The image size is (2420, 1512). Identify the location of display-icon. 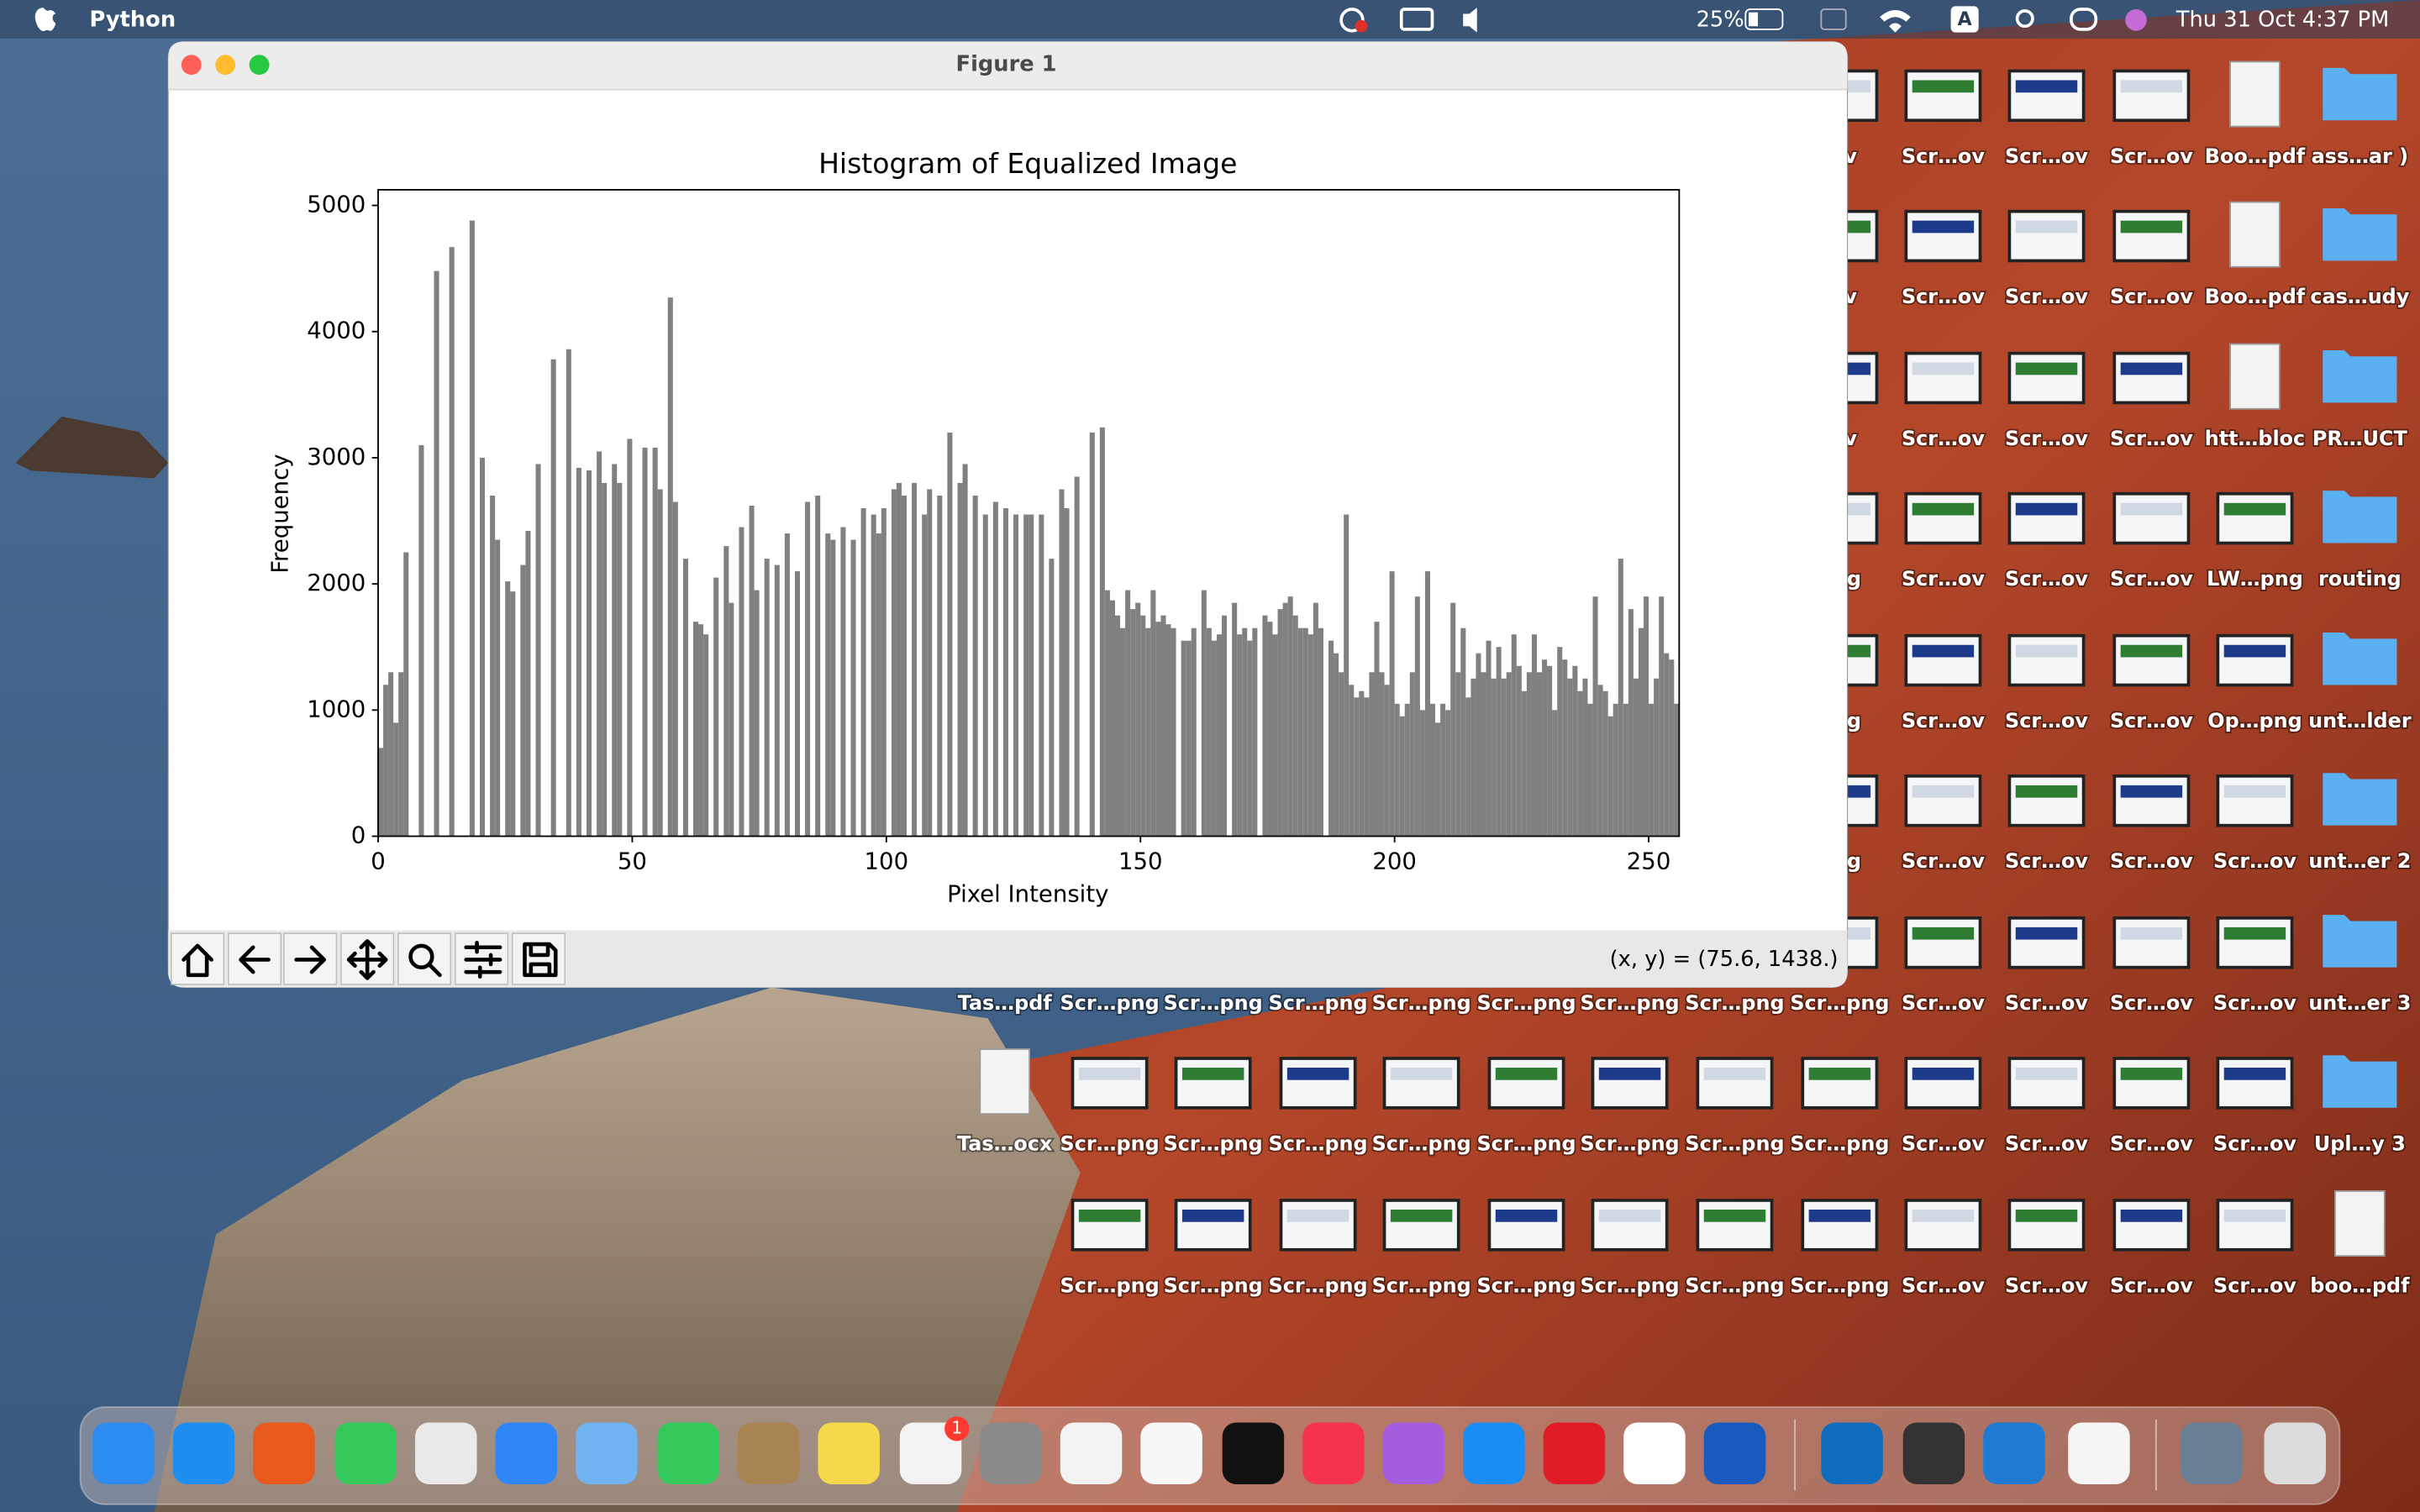
(1416, 19).